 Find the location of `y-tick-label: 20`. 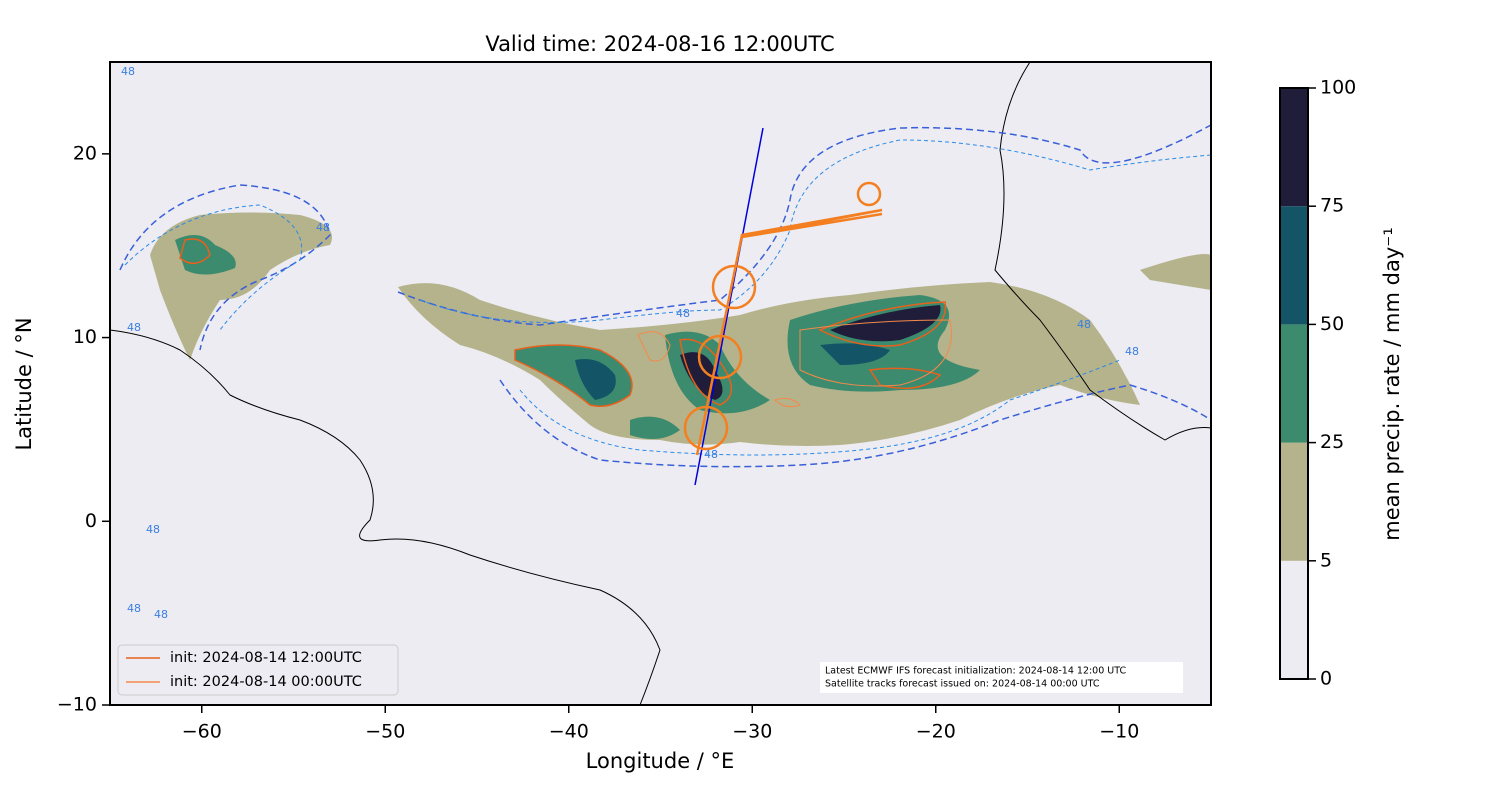

y-tick-label: 20 is located at coordinates (85, 153).